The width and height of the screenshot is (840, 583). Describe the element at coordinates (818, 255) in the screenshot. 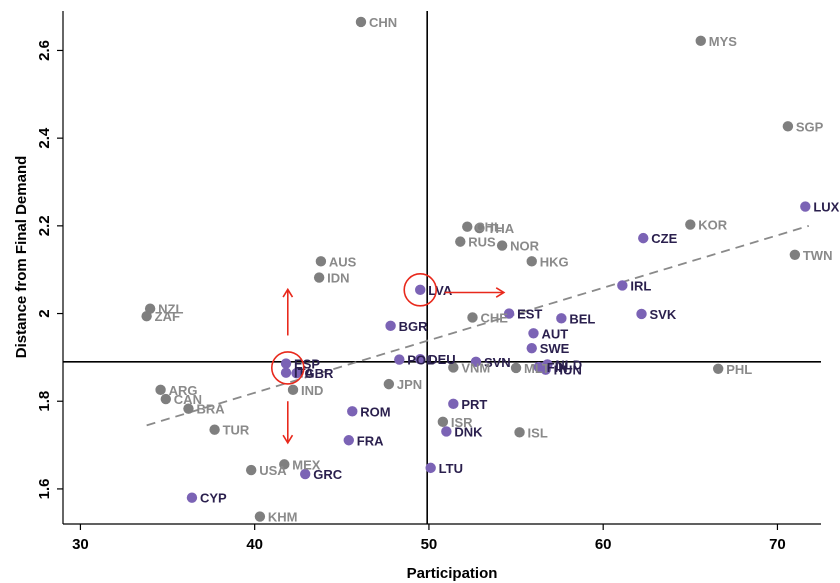

I see `point-label-twn: TWN` at that location.